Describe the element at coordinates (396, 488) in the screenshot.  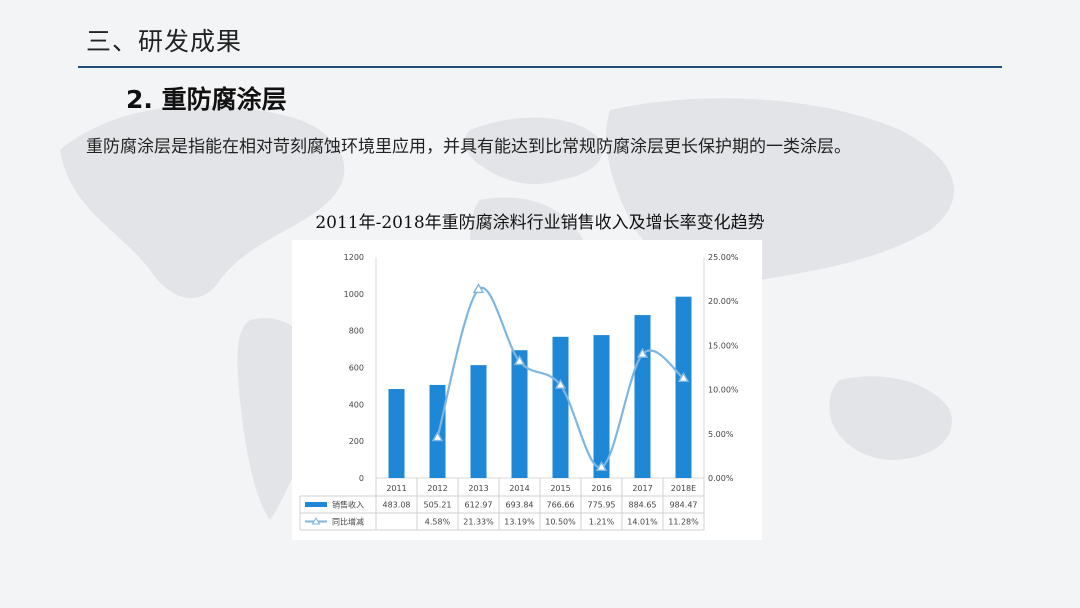
I see `x-tick-label: 2011` at that location.